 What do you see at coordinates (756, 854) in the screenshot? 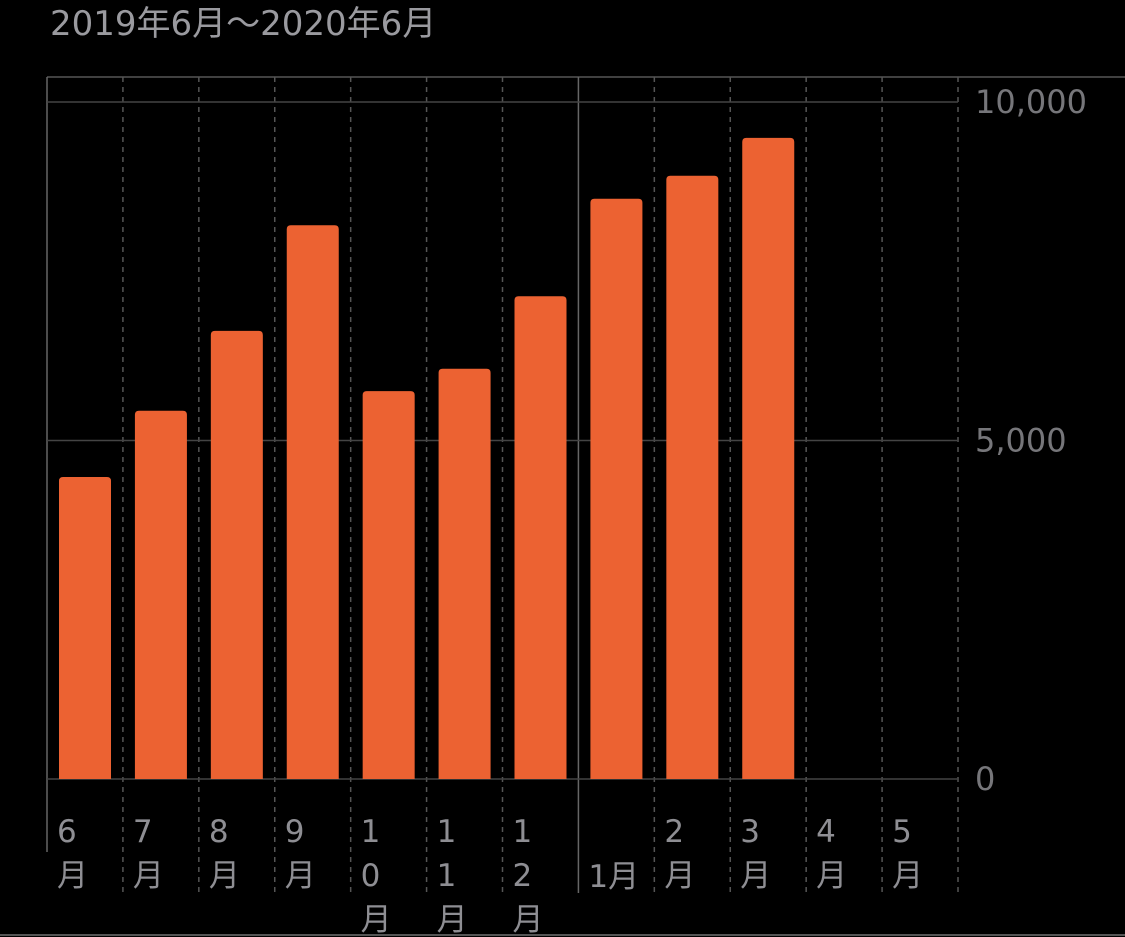
I see `x-tick-label: 3月` at bounding box center [756, 854].